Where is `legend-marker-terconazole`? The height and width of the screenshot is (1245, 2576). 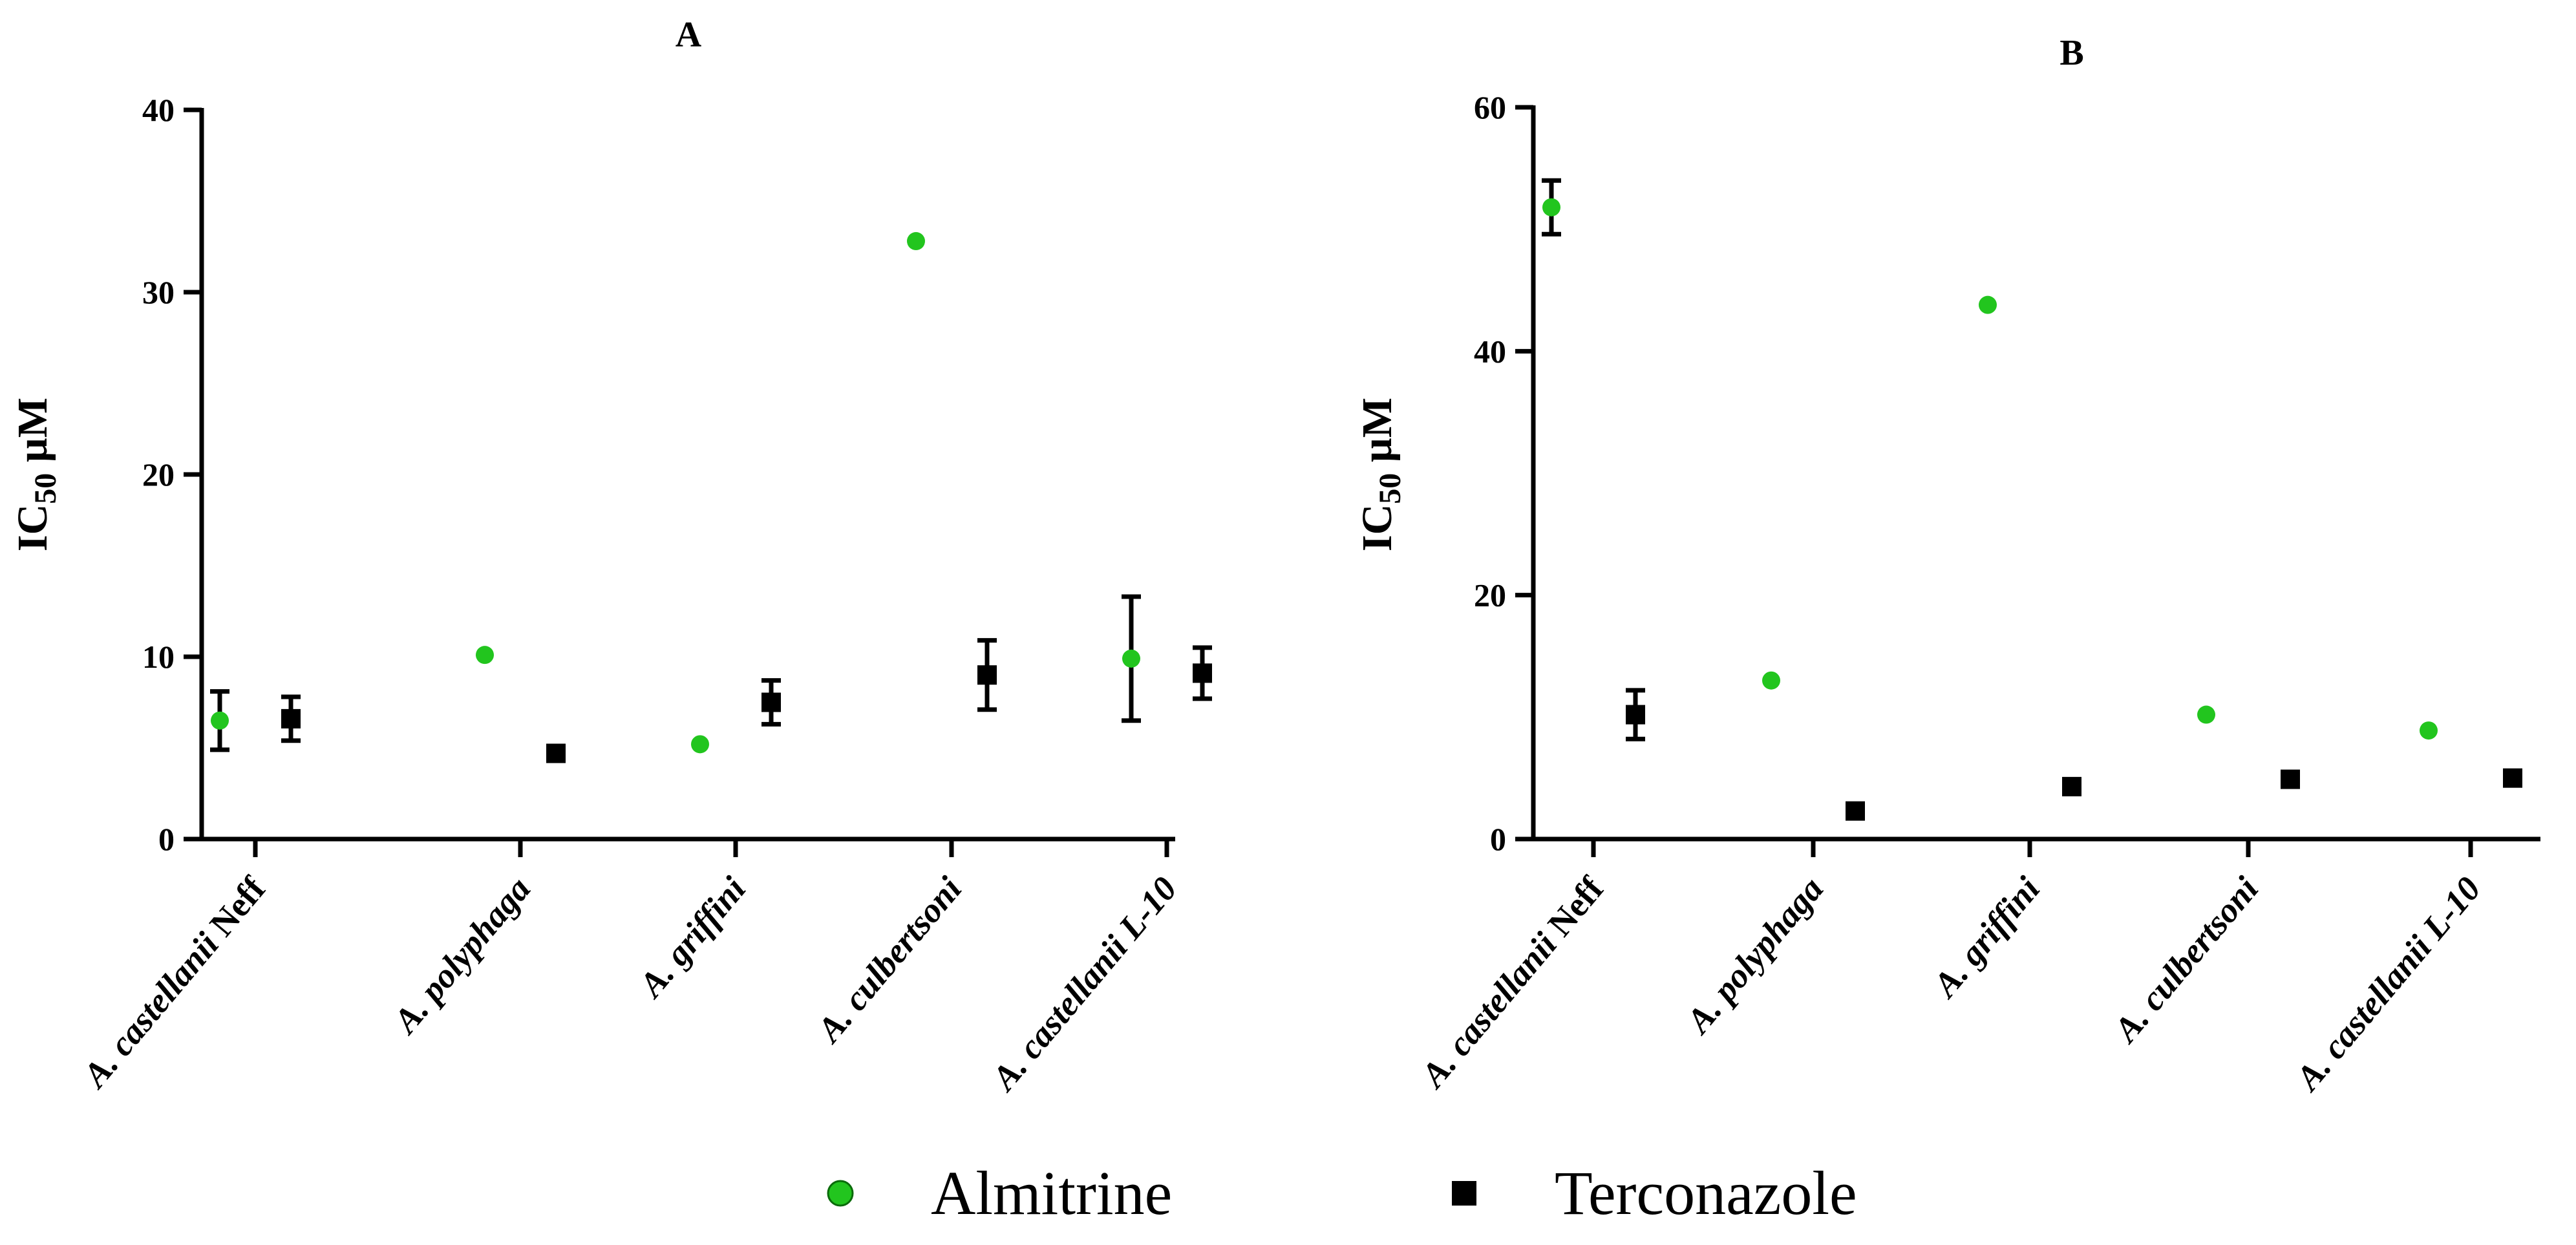
legend-marker-terconazole is located at coordinates (1464, 1193).